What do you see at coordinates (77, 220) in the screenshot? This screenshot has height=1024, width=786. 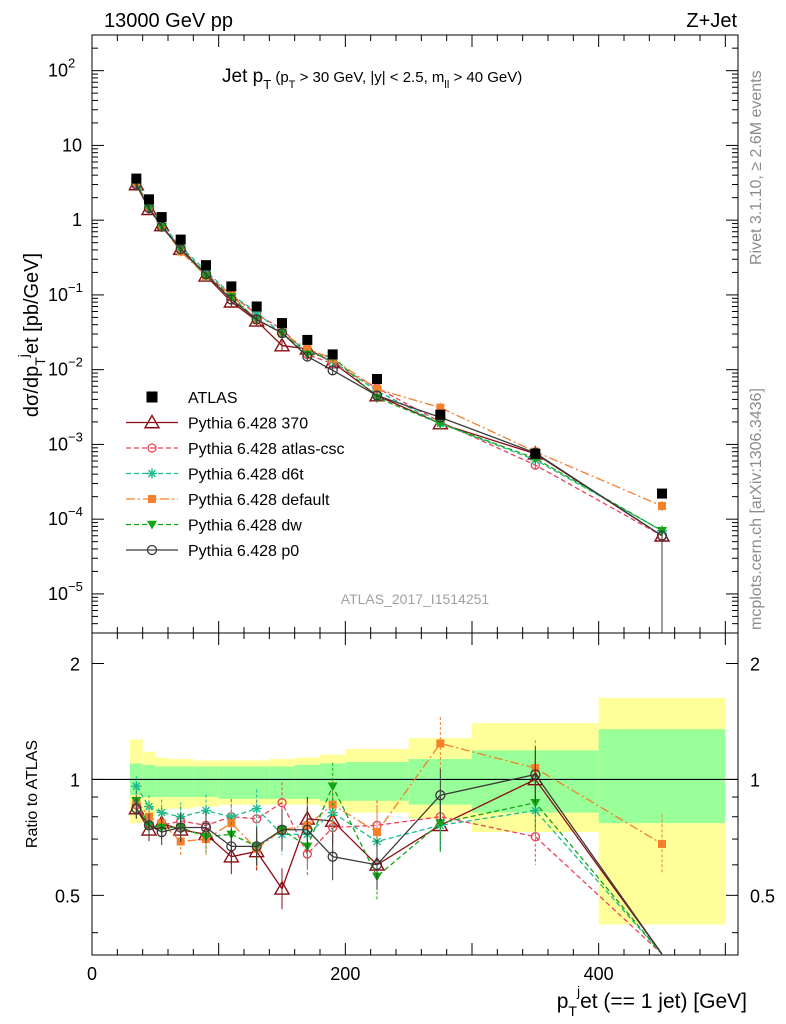 I see `y-tick-label: 1` at bounding box center [77, 220].